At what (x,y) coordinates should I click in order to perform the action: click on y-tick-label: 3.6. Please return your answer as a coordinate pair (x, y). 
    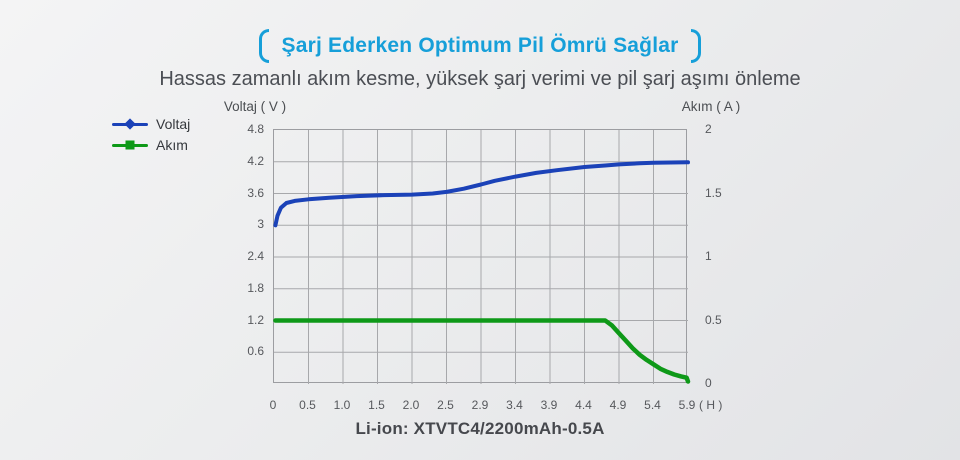
    Looking at the image, I should click on (255, 192).